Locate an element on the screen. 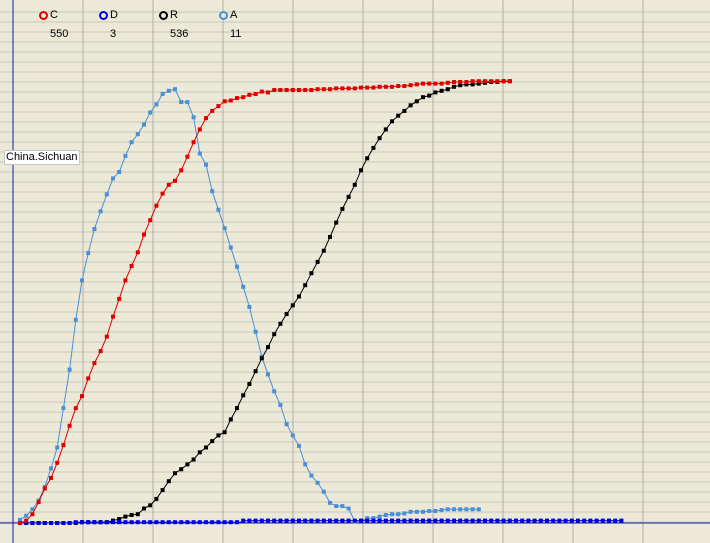 This screenshot has height=543, width=710. legend-label-d: D is located at coordinates (114, 15).